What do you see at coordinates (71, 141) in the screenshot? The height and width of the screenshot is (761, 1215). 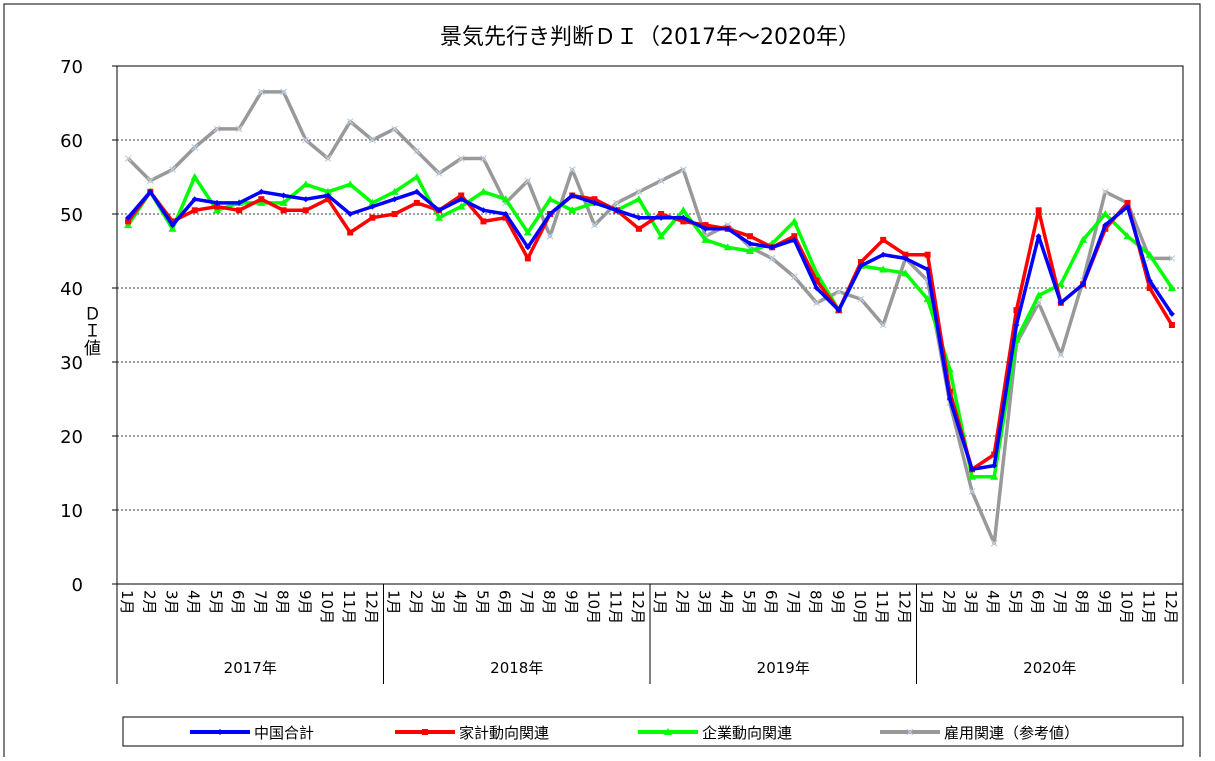 I see `y-tick-label: 60` at bounding box center [71, 141].